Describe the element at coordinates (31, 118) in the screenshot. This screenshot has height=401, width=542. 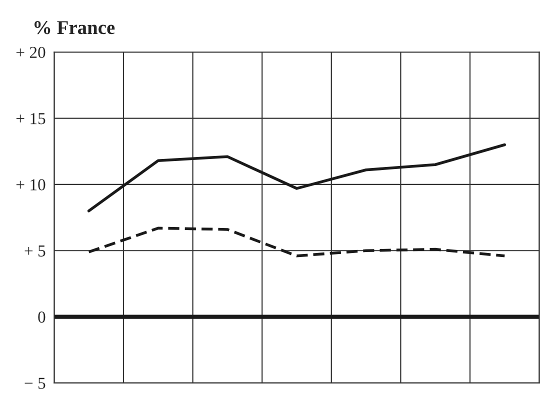
I see `y-tick-label: + 15` at that location.